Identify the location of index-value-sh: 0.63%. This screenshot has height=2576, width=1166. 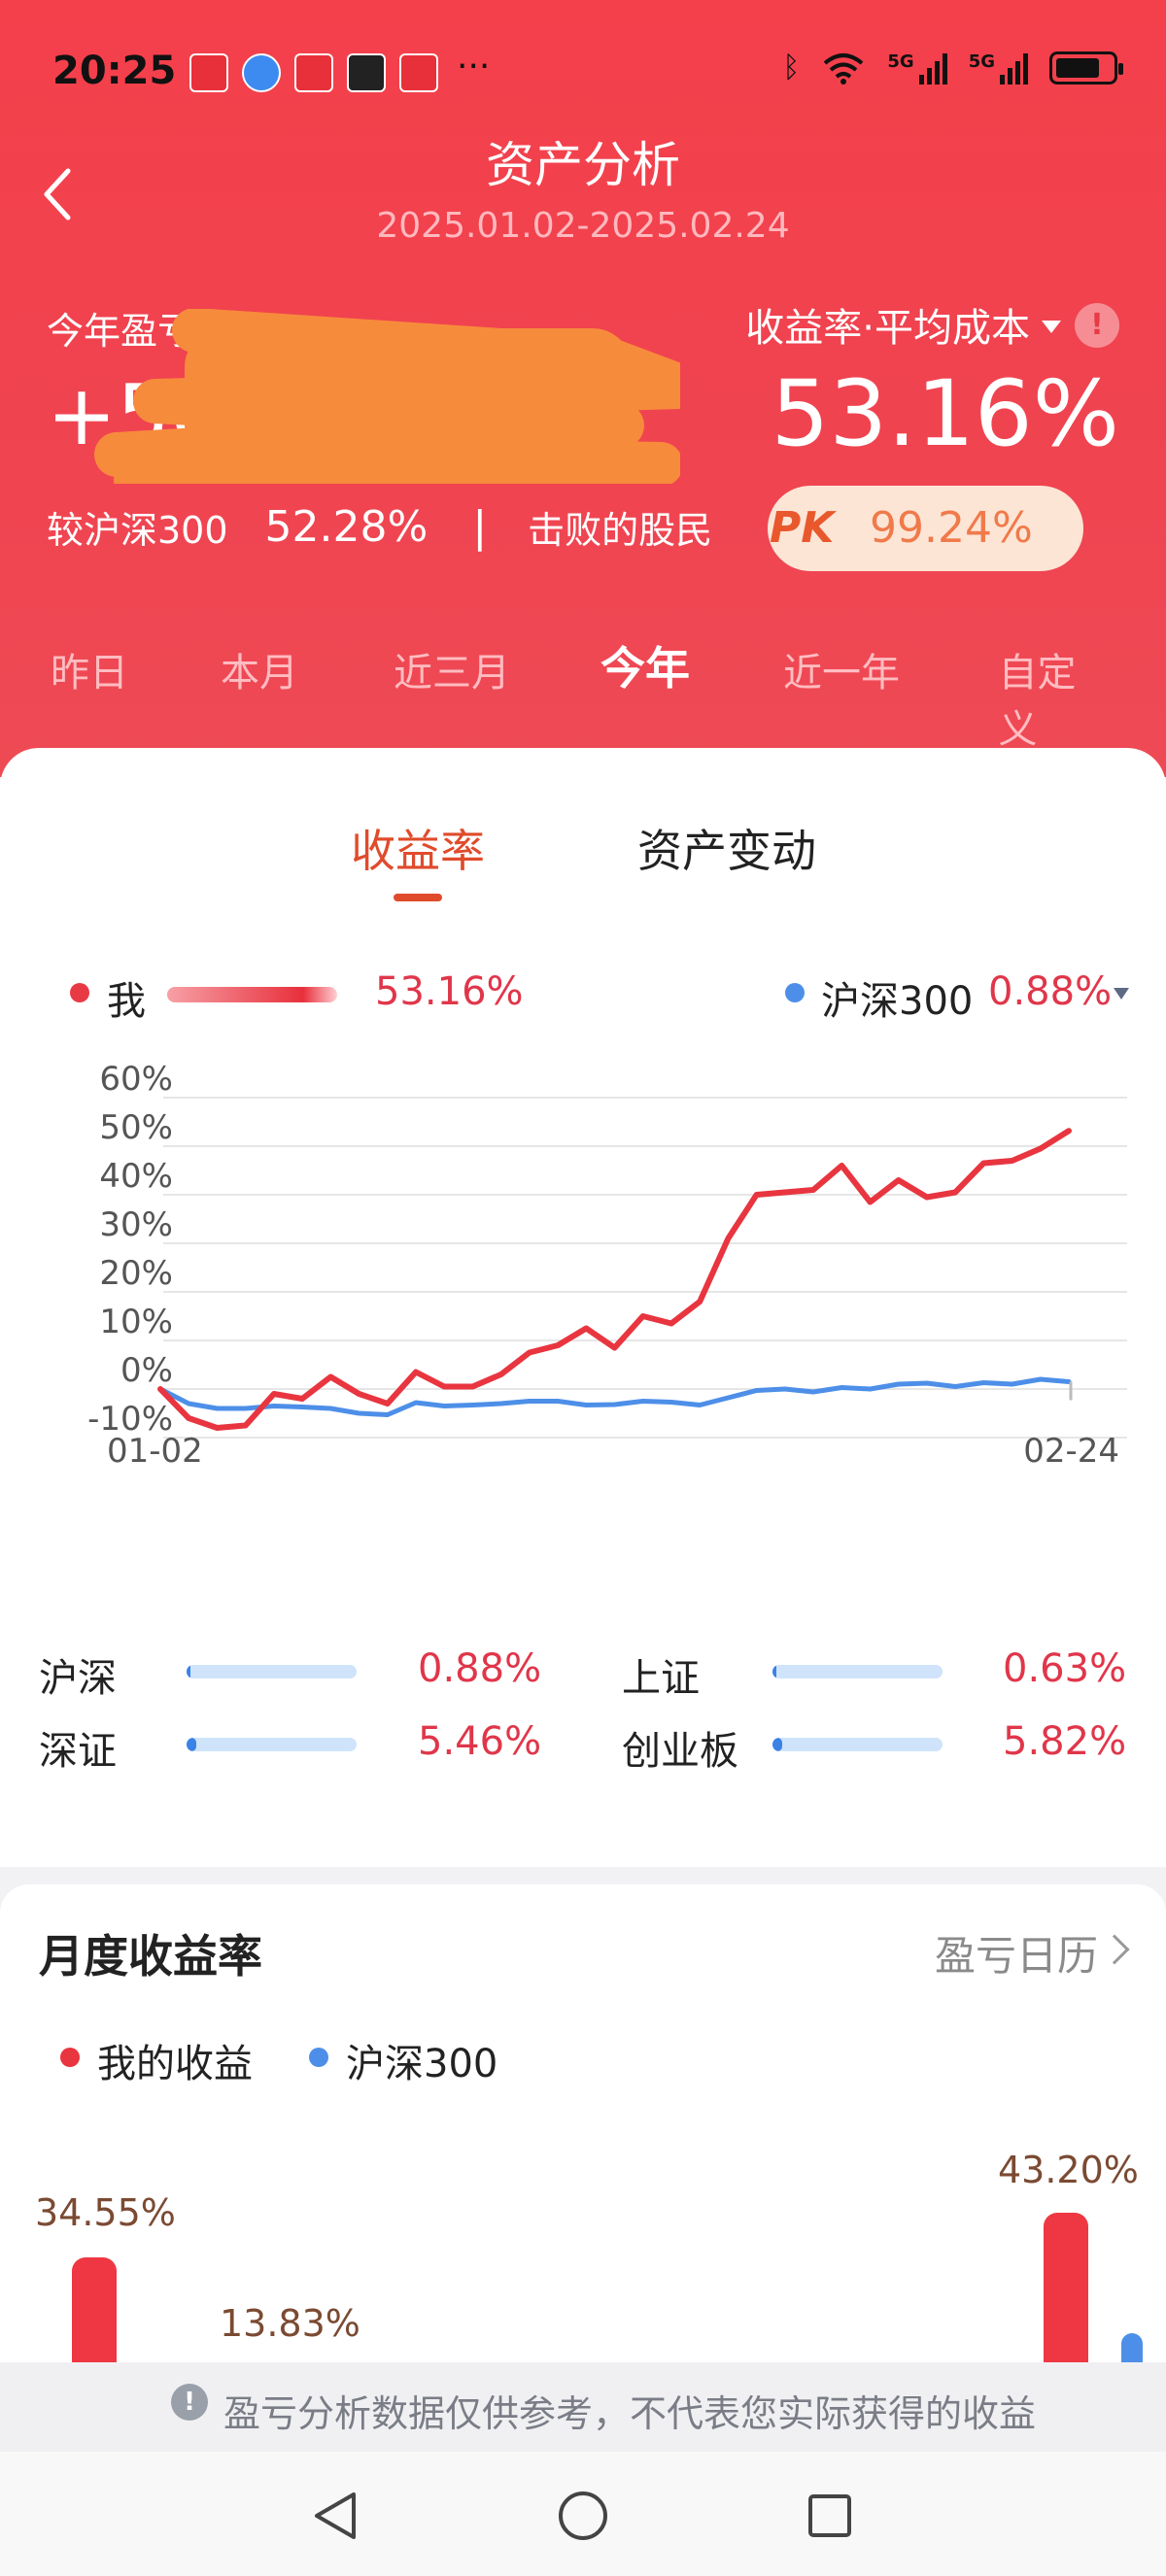
(1065, 1668).